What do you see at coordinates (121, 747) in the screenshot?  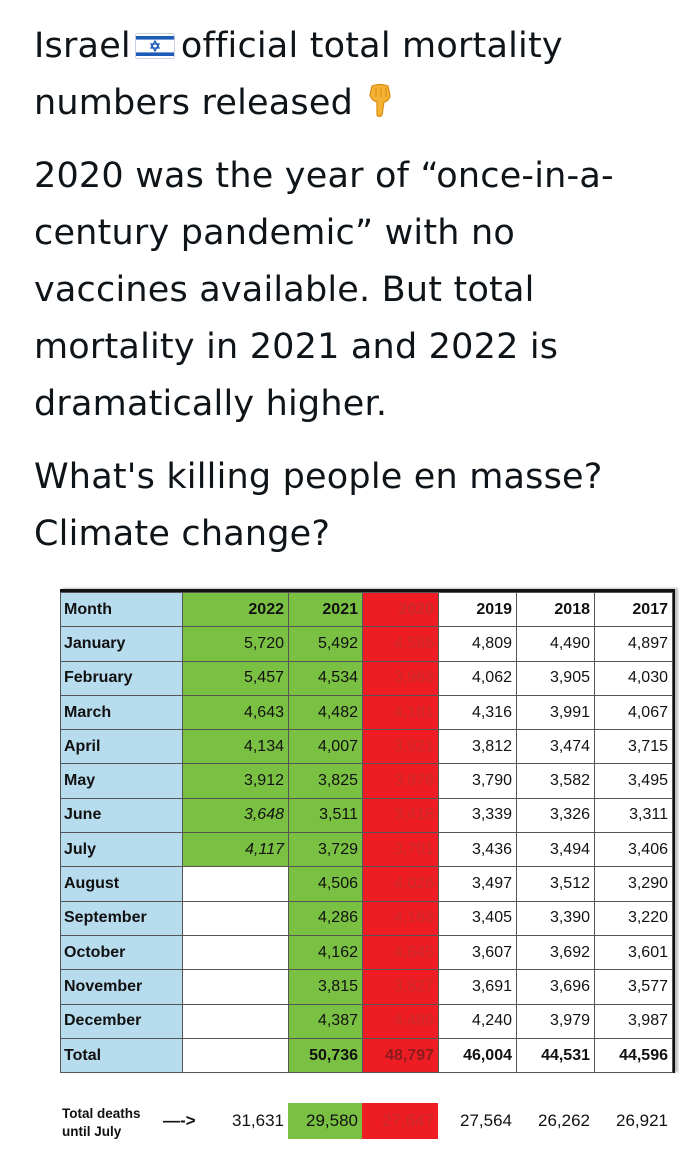 I see `cell-month: April` at bounding box center [121, 747].